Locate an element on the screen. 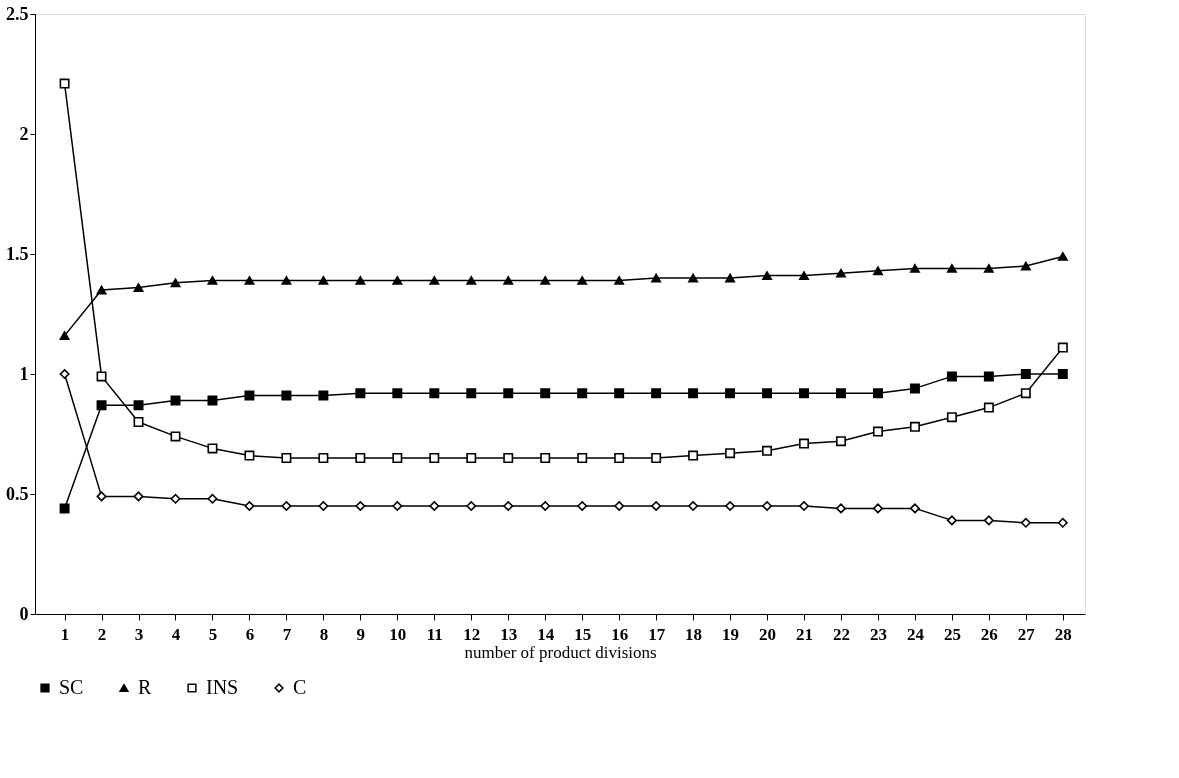 Image resolution: width=1179 pixels, height=778 pixels. legend-label: INS is located at coordinates (222, 687).